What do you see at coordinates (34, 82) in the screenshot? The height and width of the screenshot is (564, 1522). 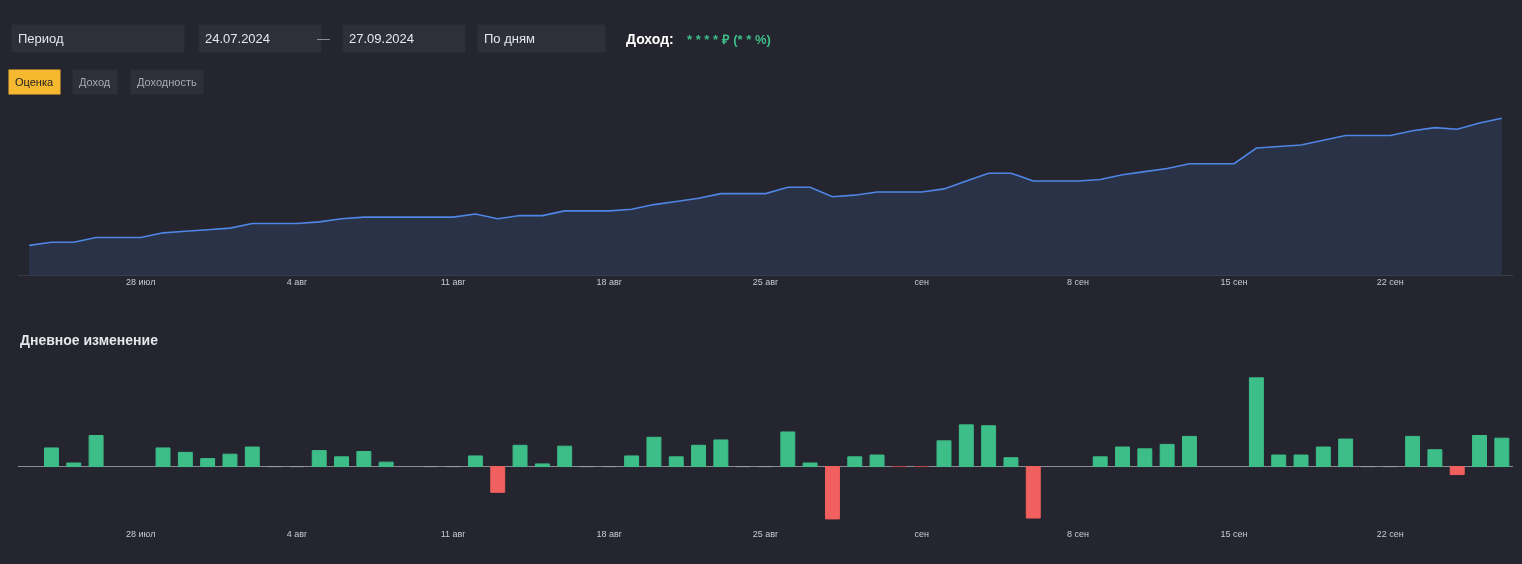 I see `text: Оценка` at bounding box center [34, 82].